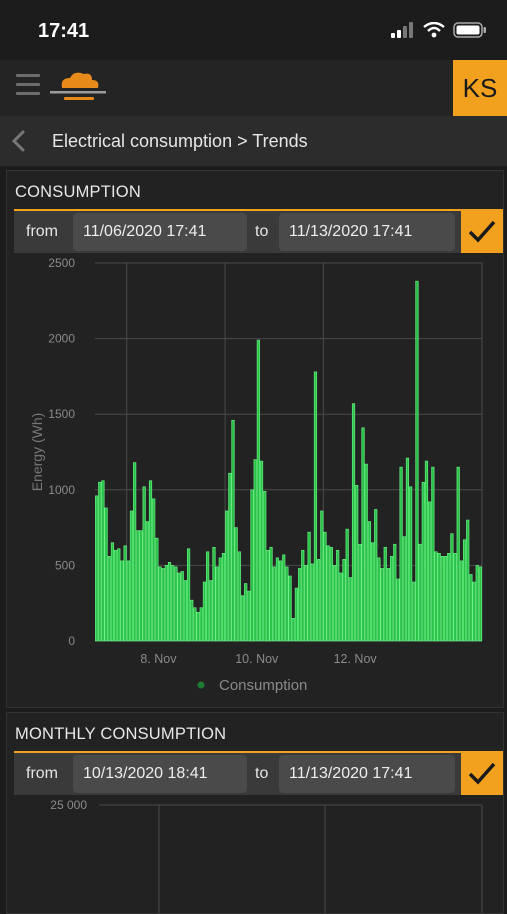 This screenshot has height=914, width=507. Describe the element at coordinates (71, 641) in the screenshot. I see `y-tick-label: 0` at that location.